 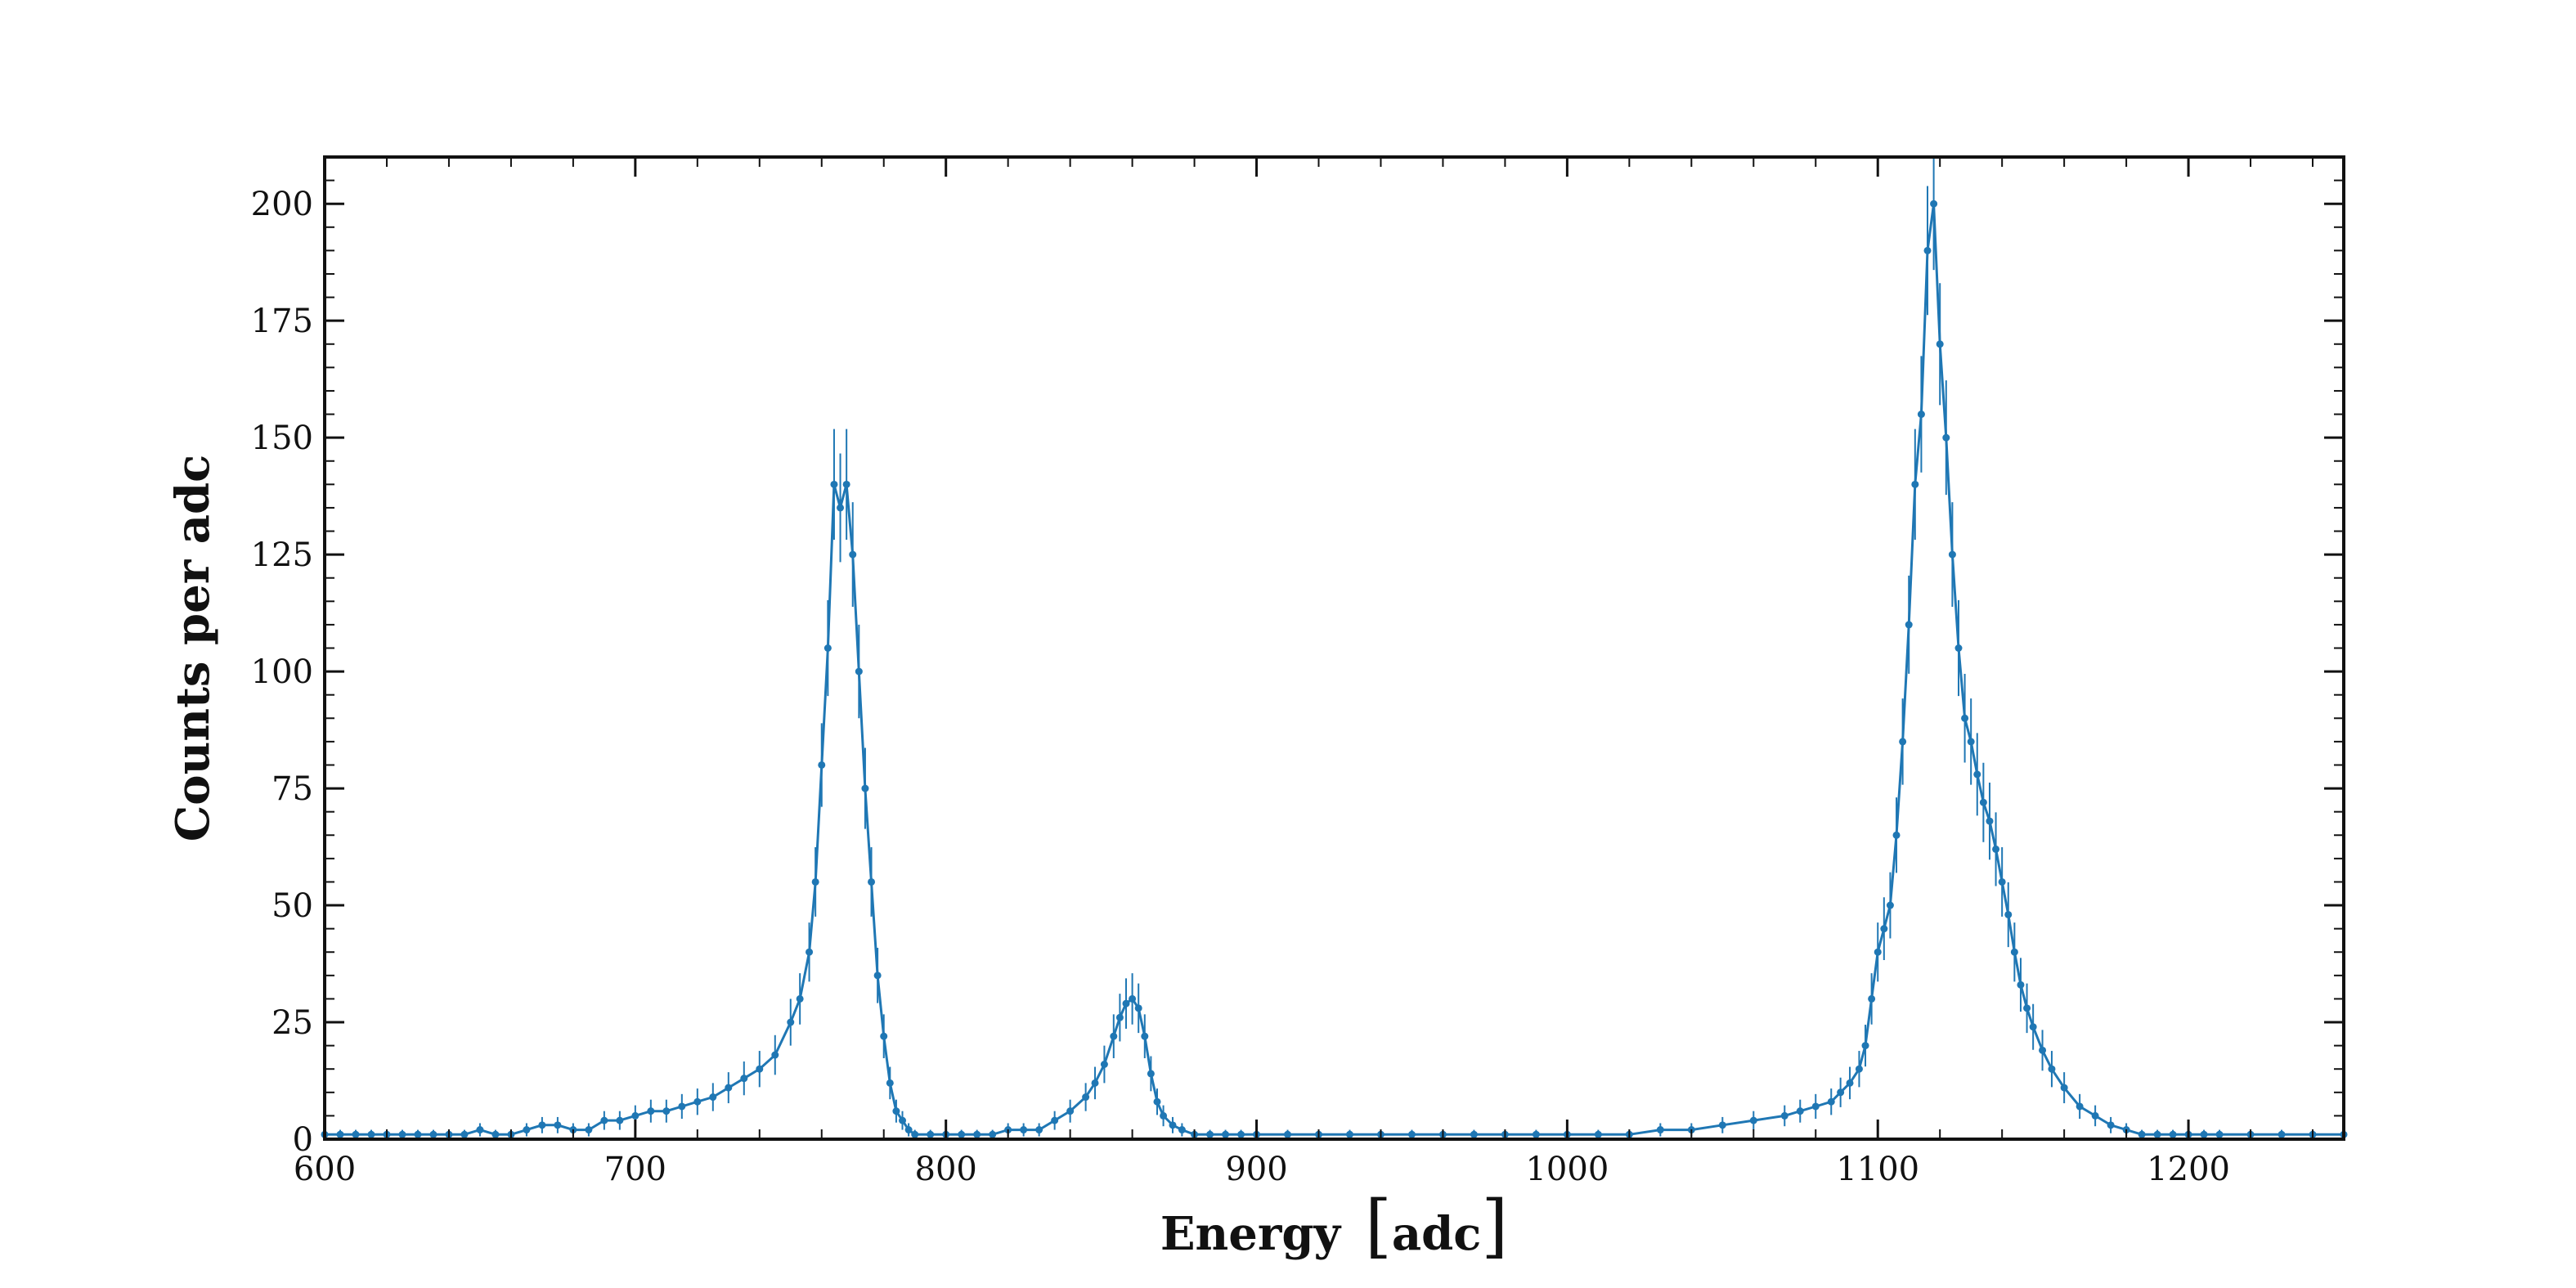 What do you see at coordinates (325, 1170) in the screenshot?
I see `x-tick-label: 600` at bounding box center [325, 1170].